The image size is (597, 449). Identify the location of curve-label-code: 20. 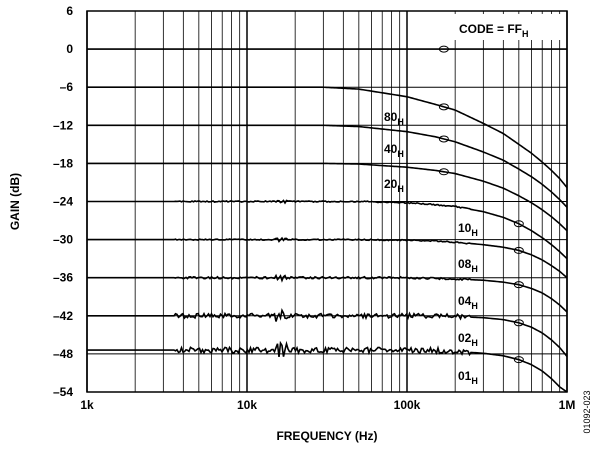
(391, 184).